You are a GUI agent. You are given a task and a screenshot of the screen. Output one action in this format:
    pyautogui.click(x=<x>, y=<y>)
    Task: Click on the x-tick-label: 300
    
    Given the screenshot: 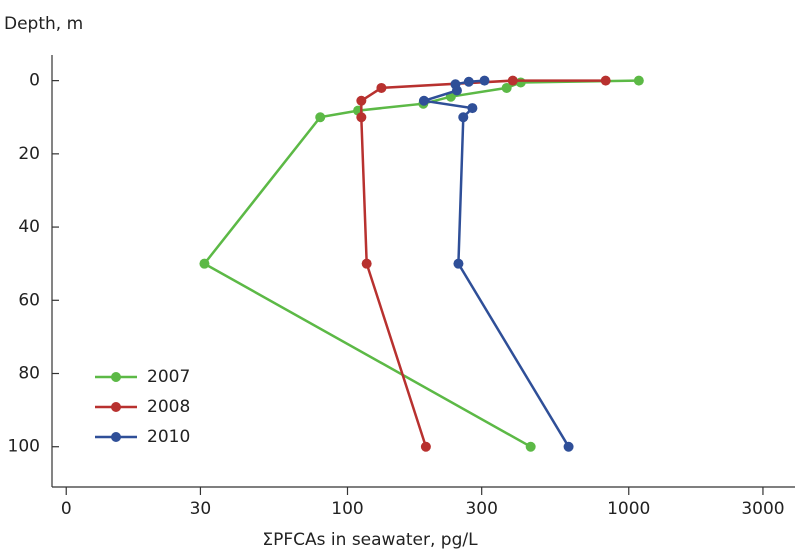 What is the action you would take?
    pyautogui.click(x=481, y=509)
    